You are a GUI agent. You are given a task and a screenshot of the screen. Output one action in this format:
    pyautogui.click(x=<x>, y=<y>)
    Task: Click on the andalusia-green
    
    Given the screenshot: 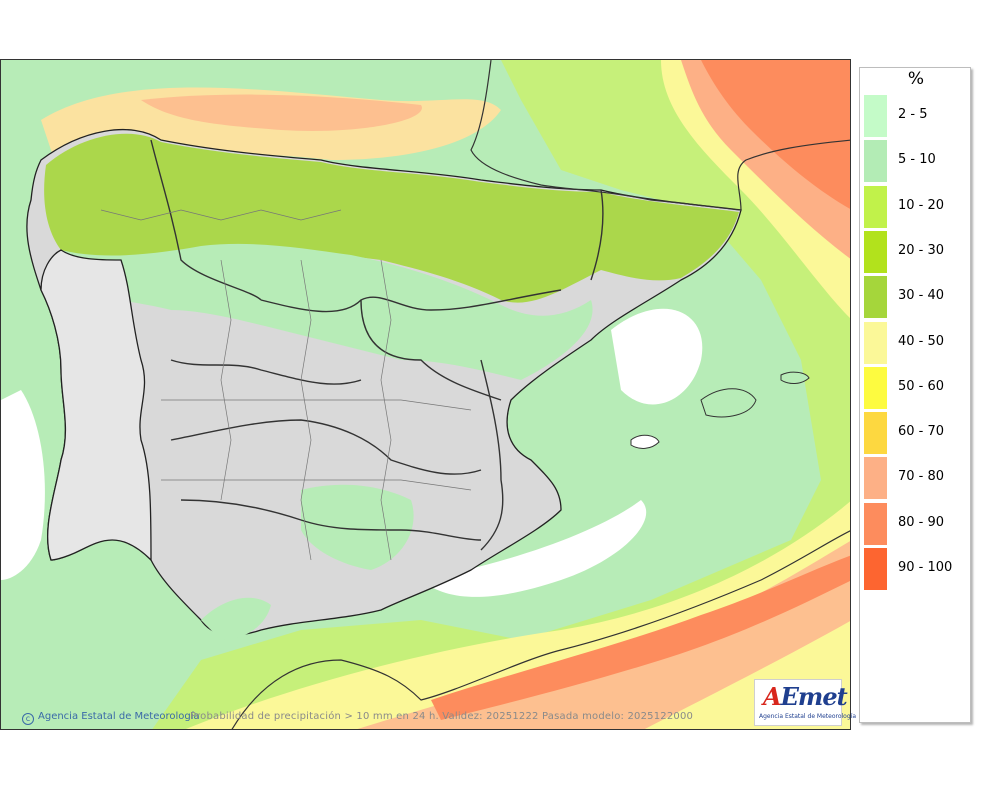 What is the action you would take?
    pyautogui.click(x=357, y=527)
    